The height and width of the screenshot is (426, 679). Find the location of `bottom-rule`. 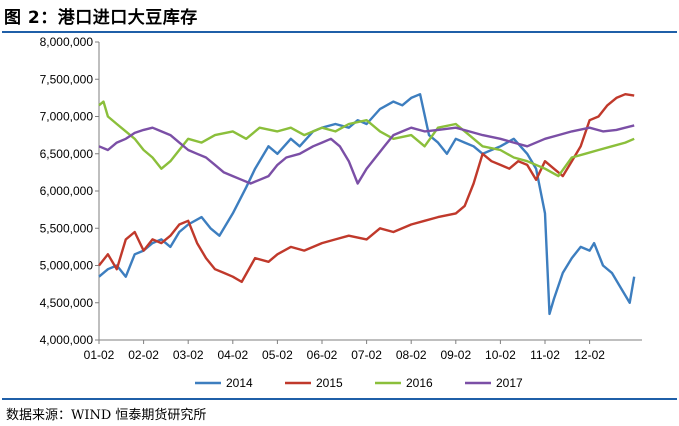

bottom-rule is located at coordinates (339, 399).